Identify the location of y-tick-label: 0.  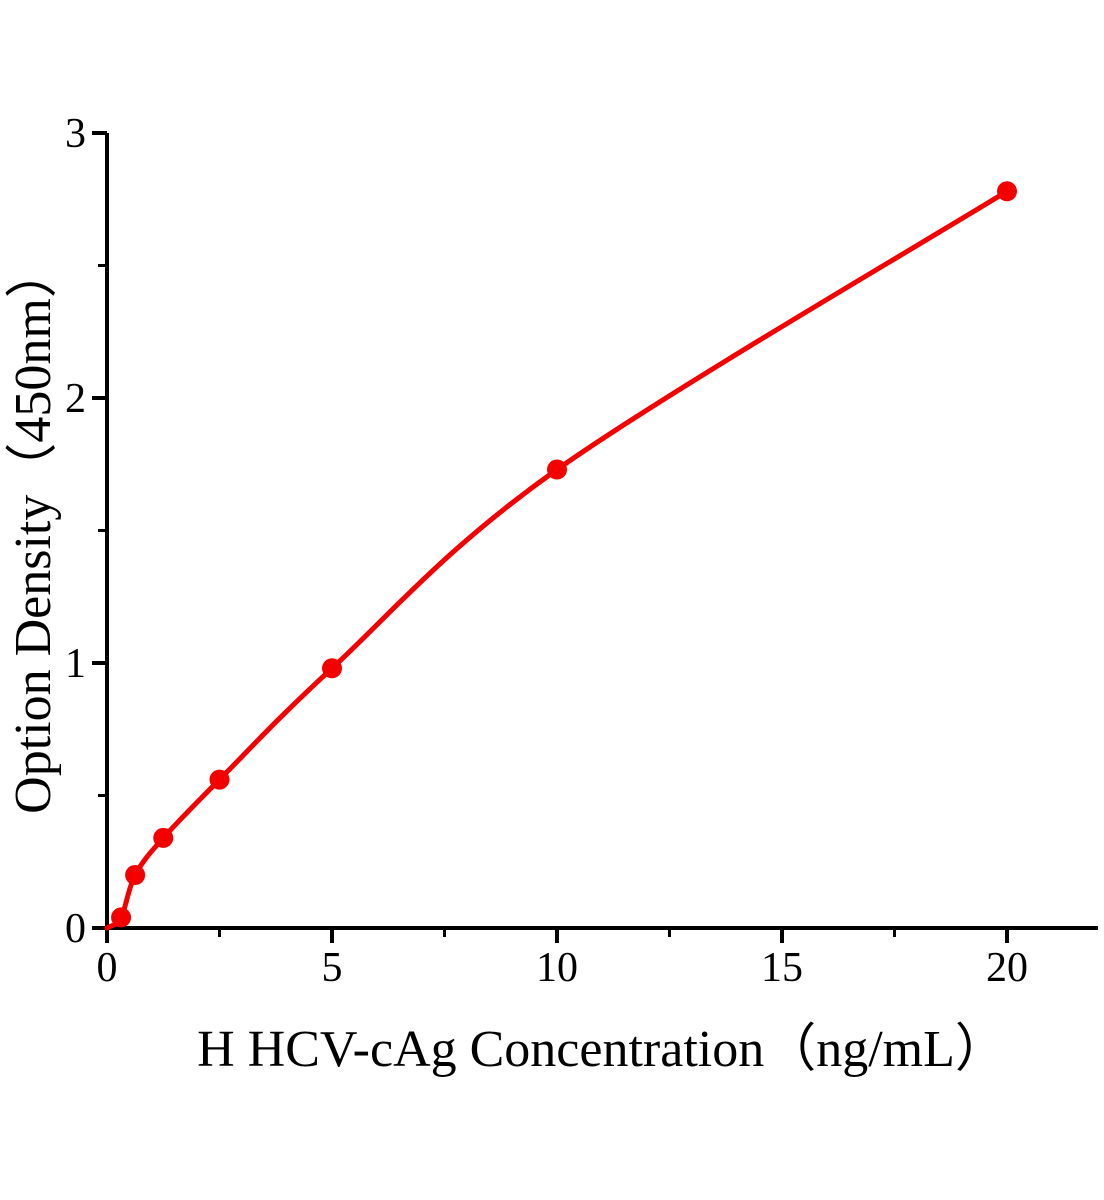
(75, 929).